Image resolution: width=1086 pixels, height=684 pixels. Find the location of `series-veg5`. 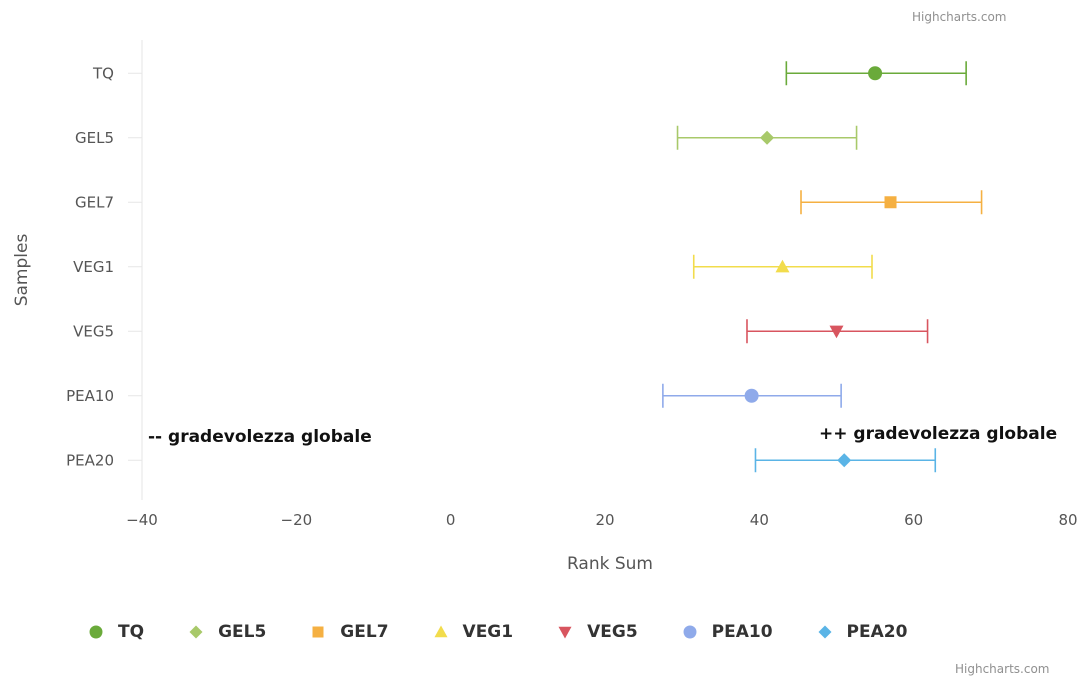

series-veg5 is located at coordinates (837, 331).